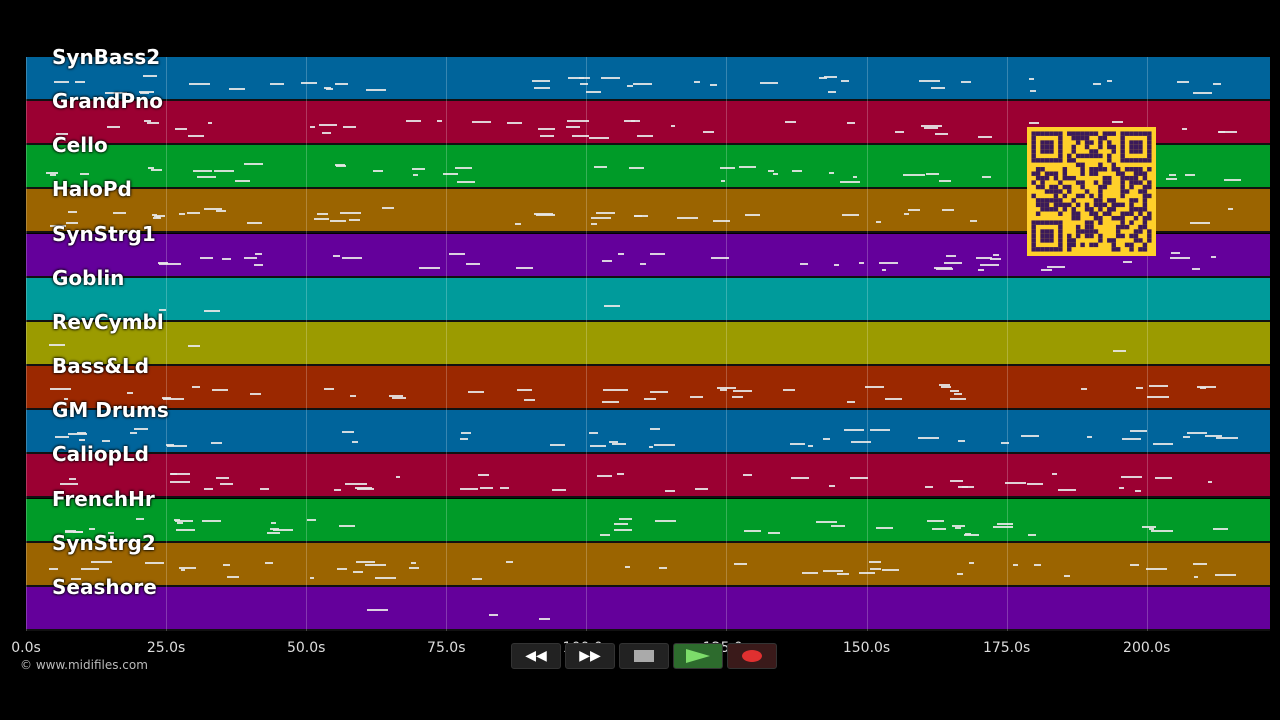  I want to click on stop-button, so click(644, 656).